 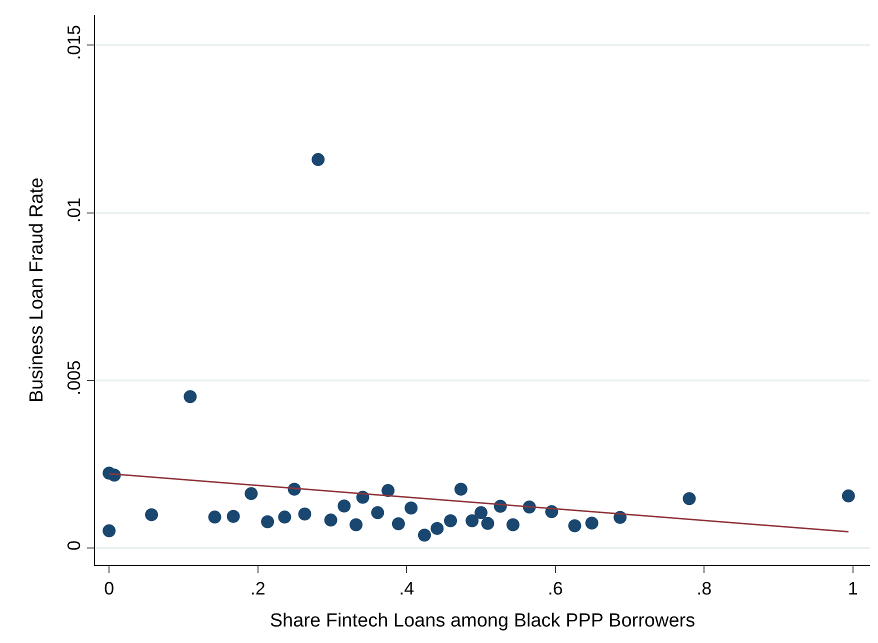 What do you see at coordinates (853, 588) in the screenshot?
I see `x-tick-label: 1` at bounding box center [853, 588].